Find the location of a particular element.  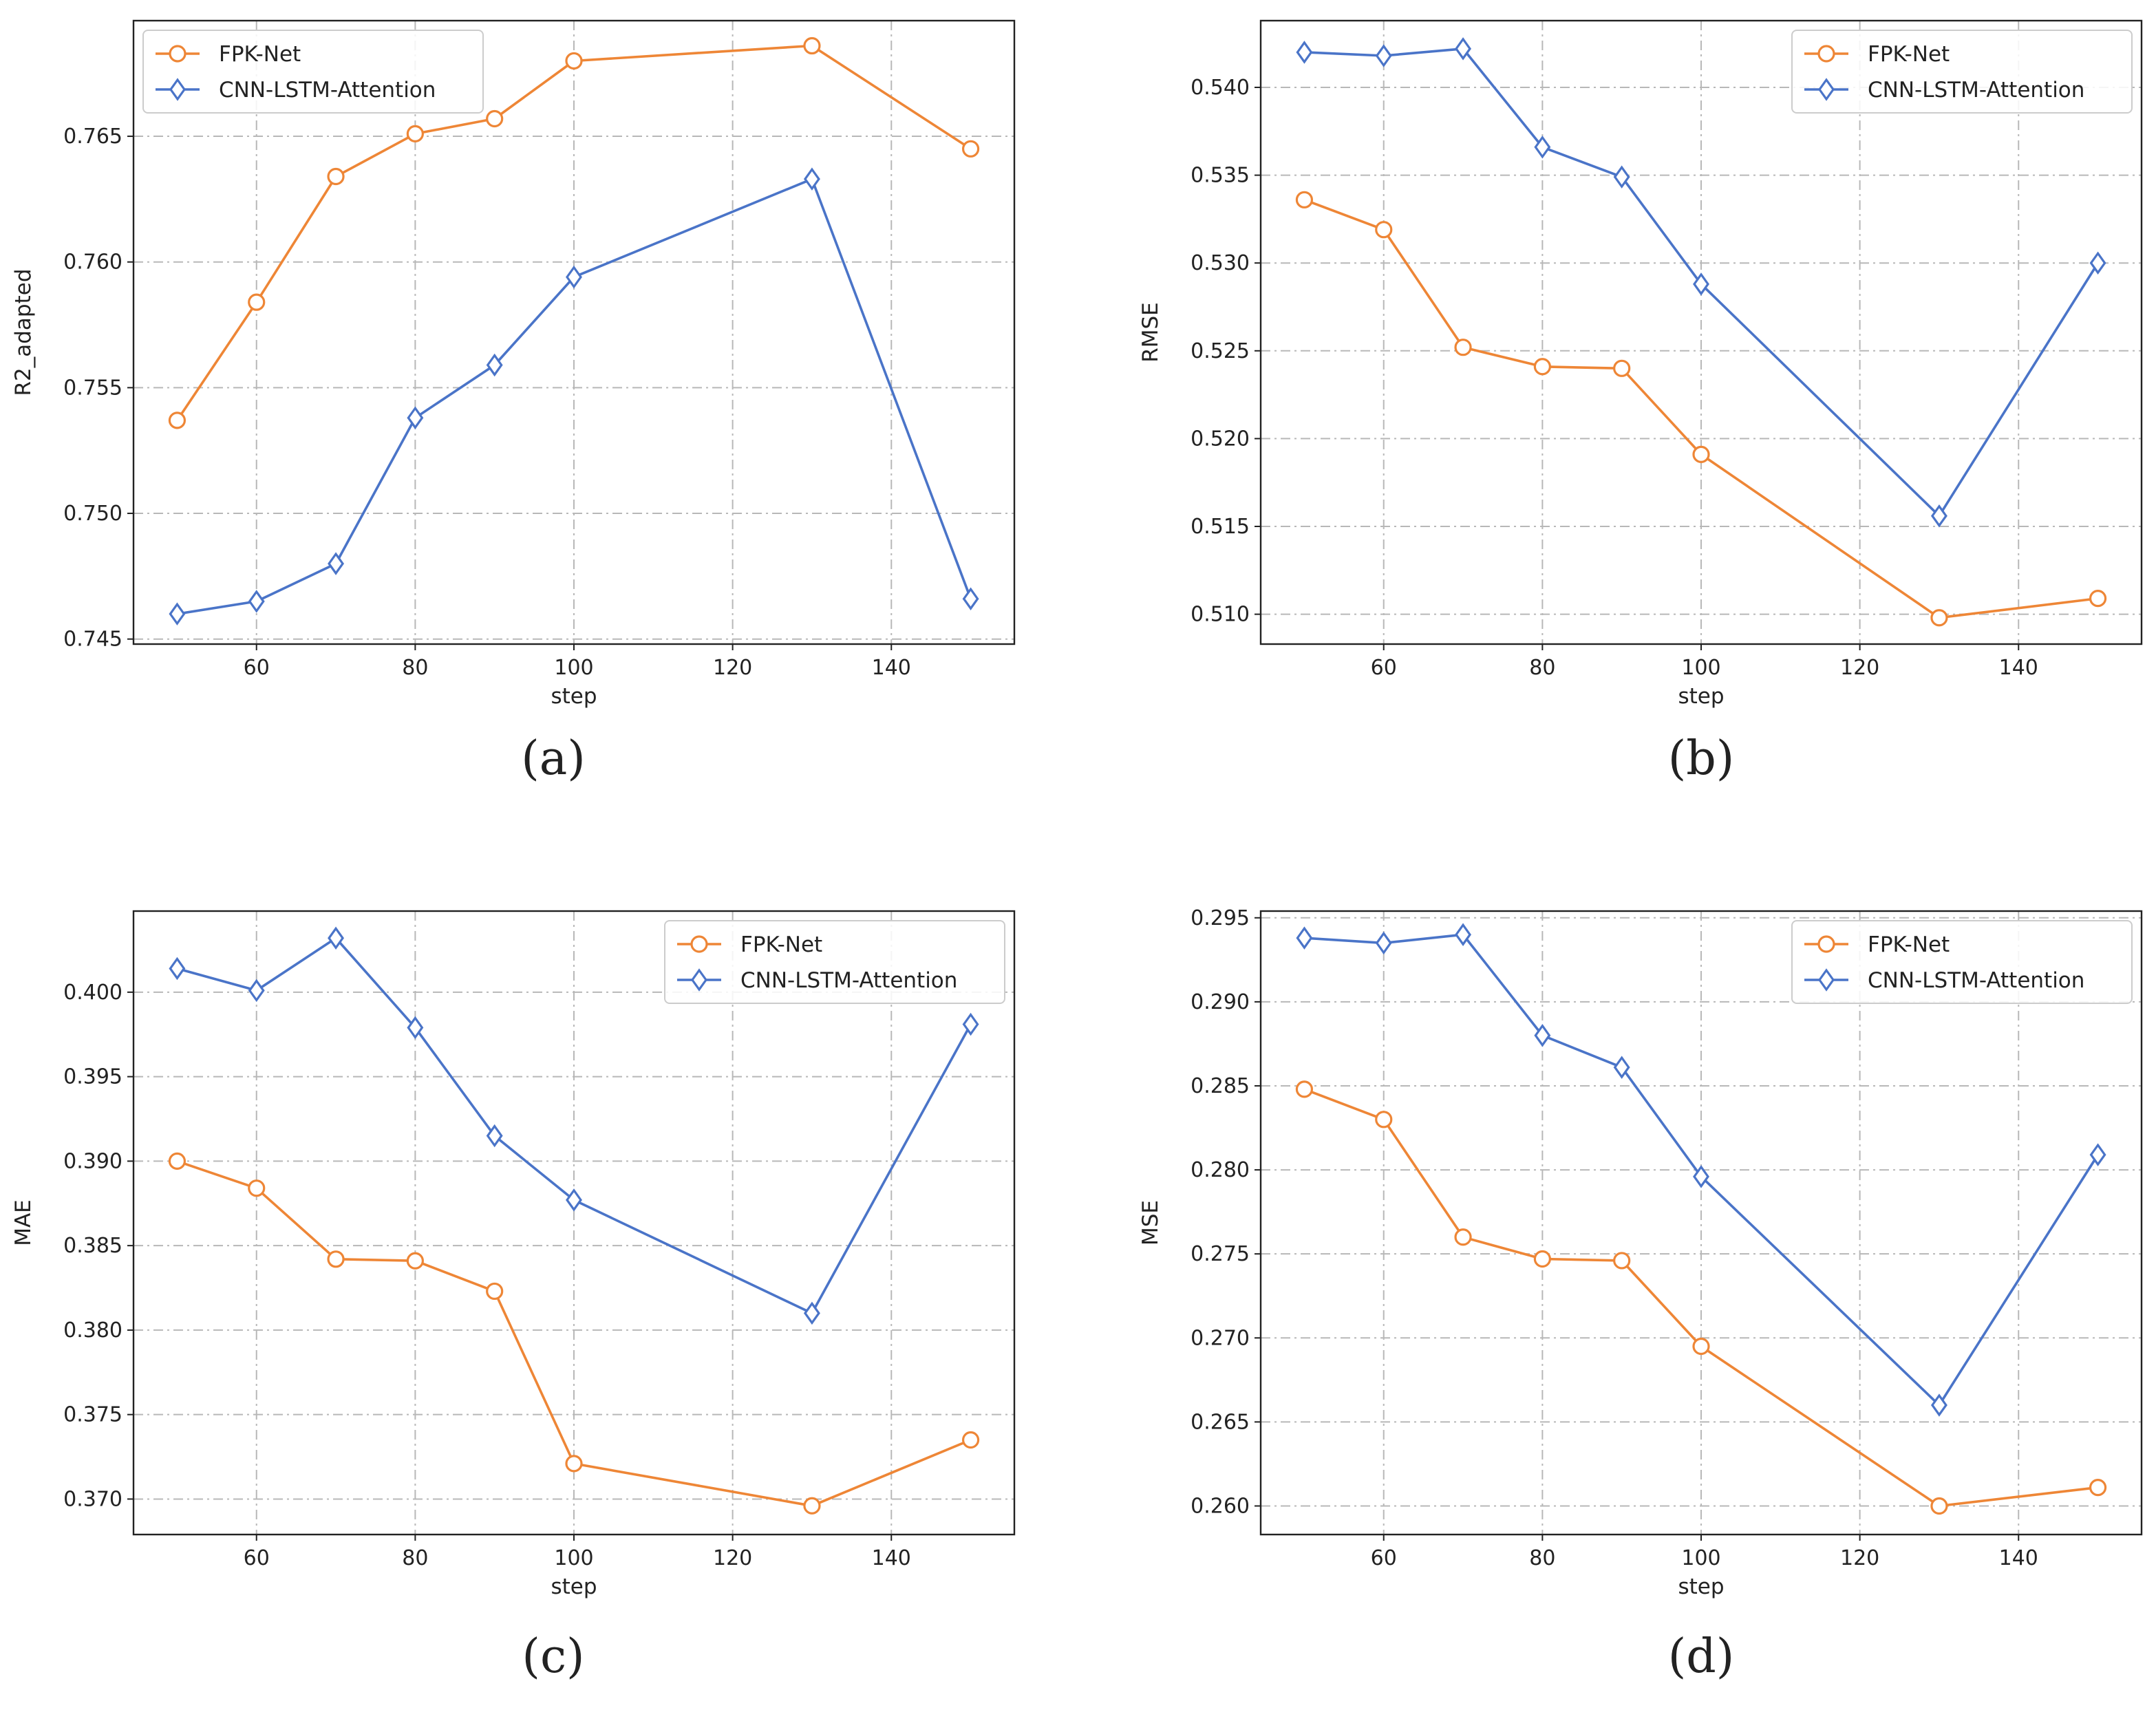

y-axis-label: RMSE is located at coordinates (1150, 332).